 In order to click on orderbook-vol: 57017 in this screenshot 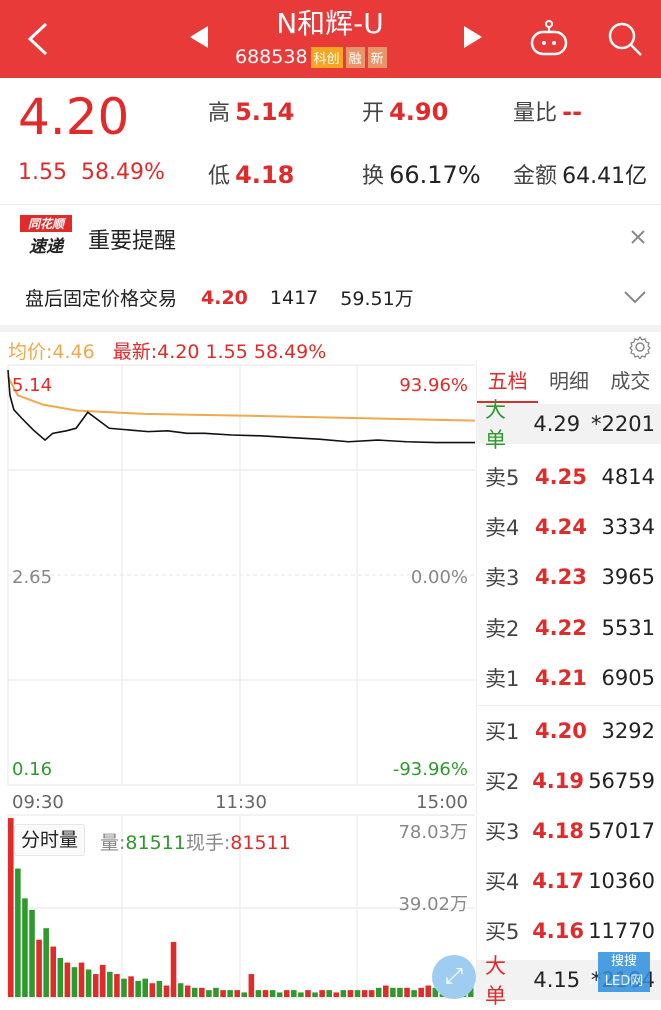, I will do `click(621, 831)`.